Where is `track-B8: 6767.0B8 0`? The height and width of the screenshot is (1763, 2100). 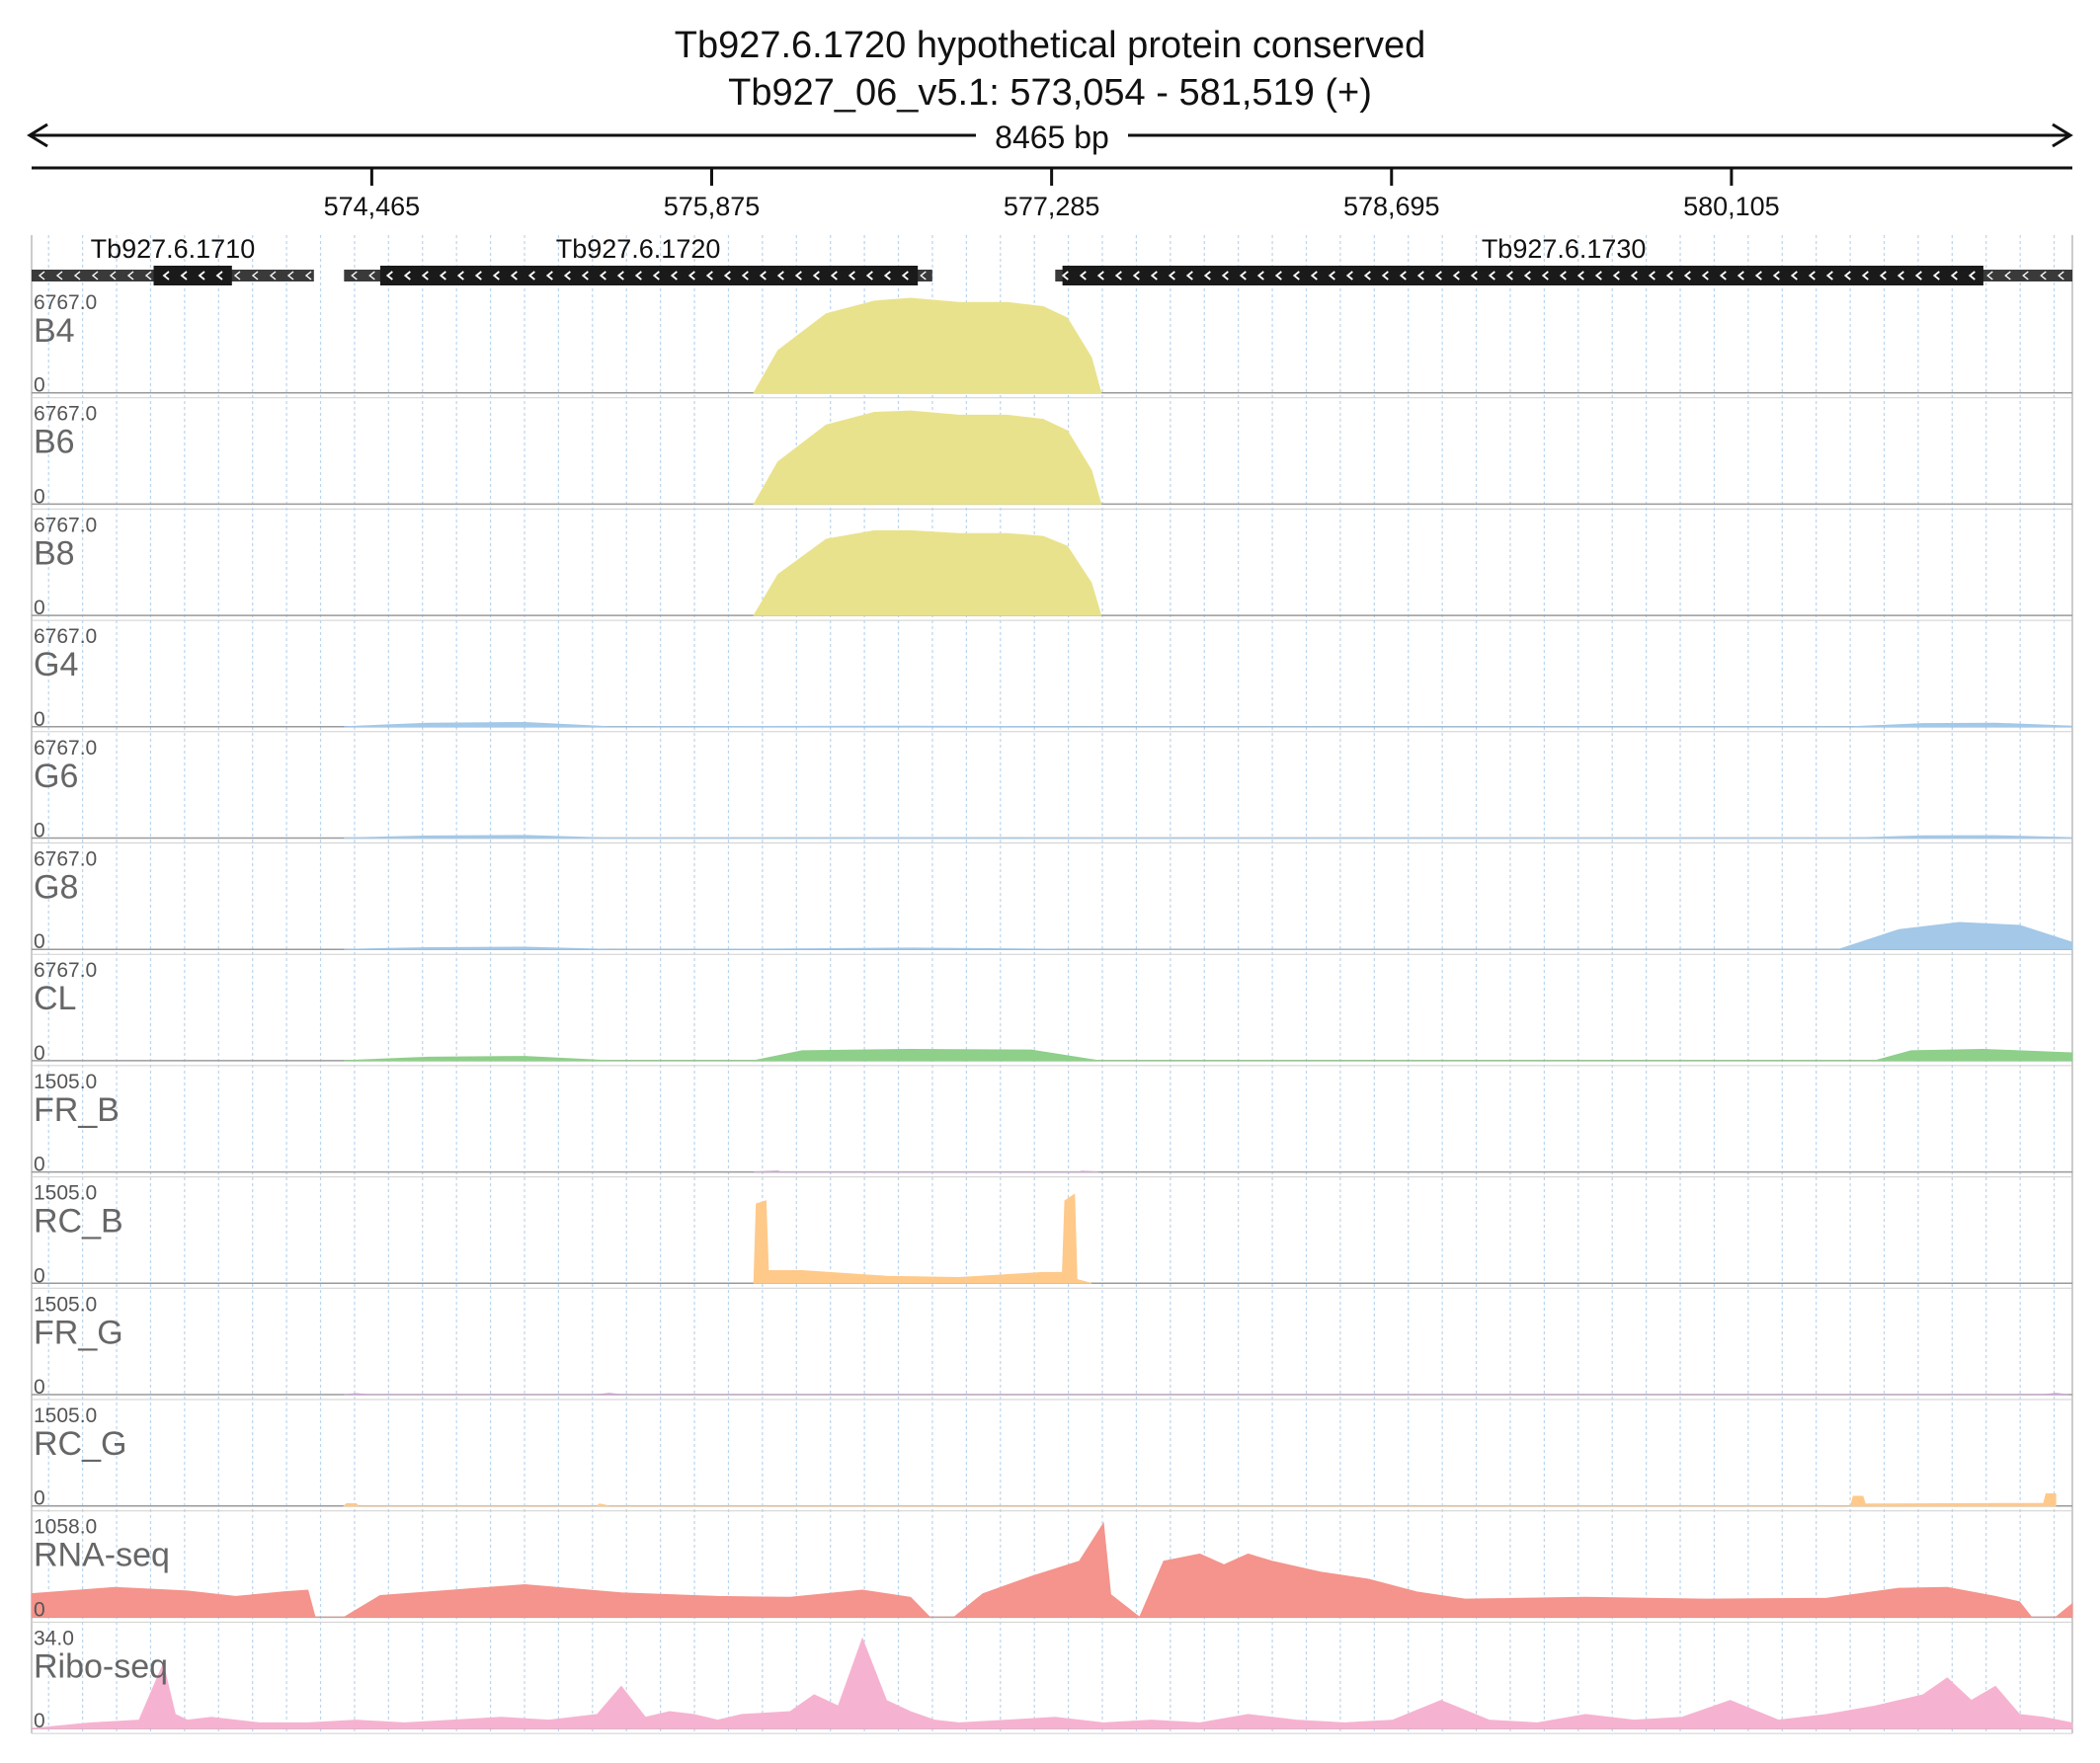 track-B8: 6767.0B8 0 is located at coordinates (1052, 568).